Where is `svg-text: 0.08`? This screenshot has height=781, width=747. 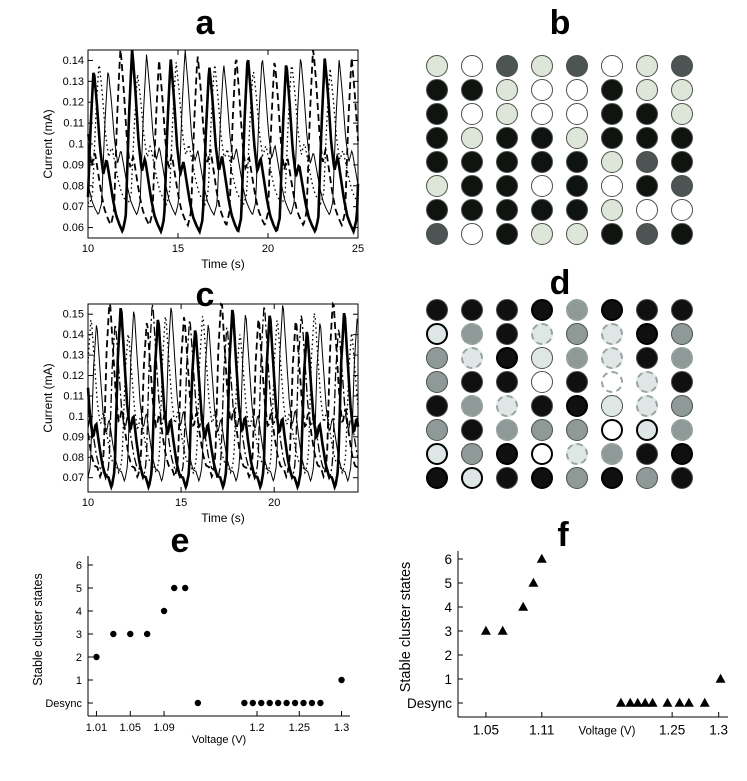 svg-text: 0.08 is located at coordinates (73, 186).